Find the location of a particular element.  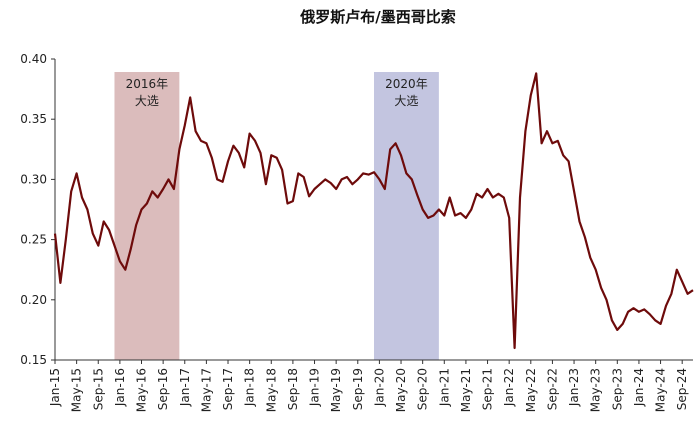

x-tick-label: Sep-16 is located at coordinates (163, 389).